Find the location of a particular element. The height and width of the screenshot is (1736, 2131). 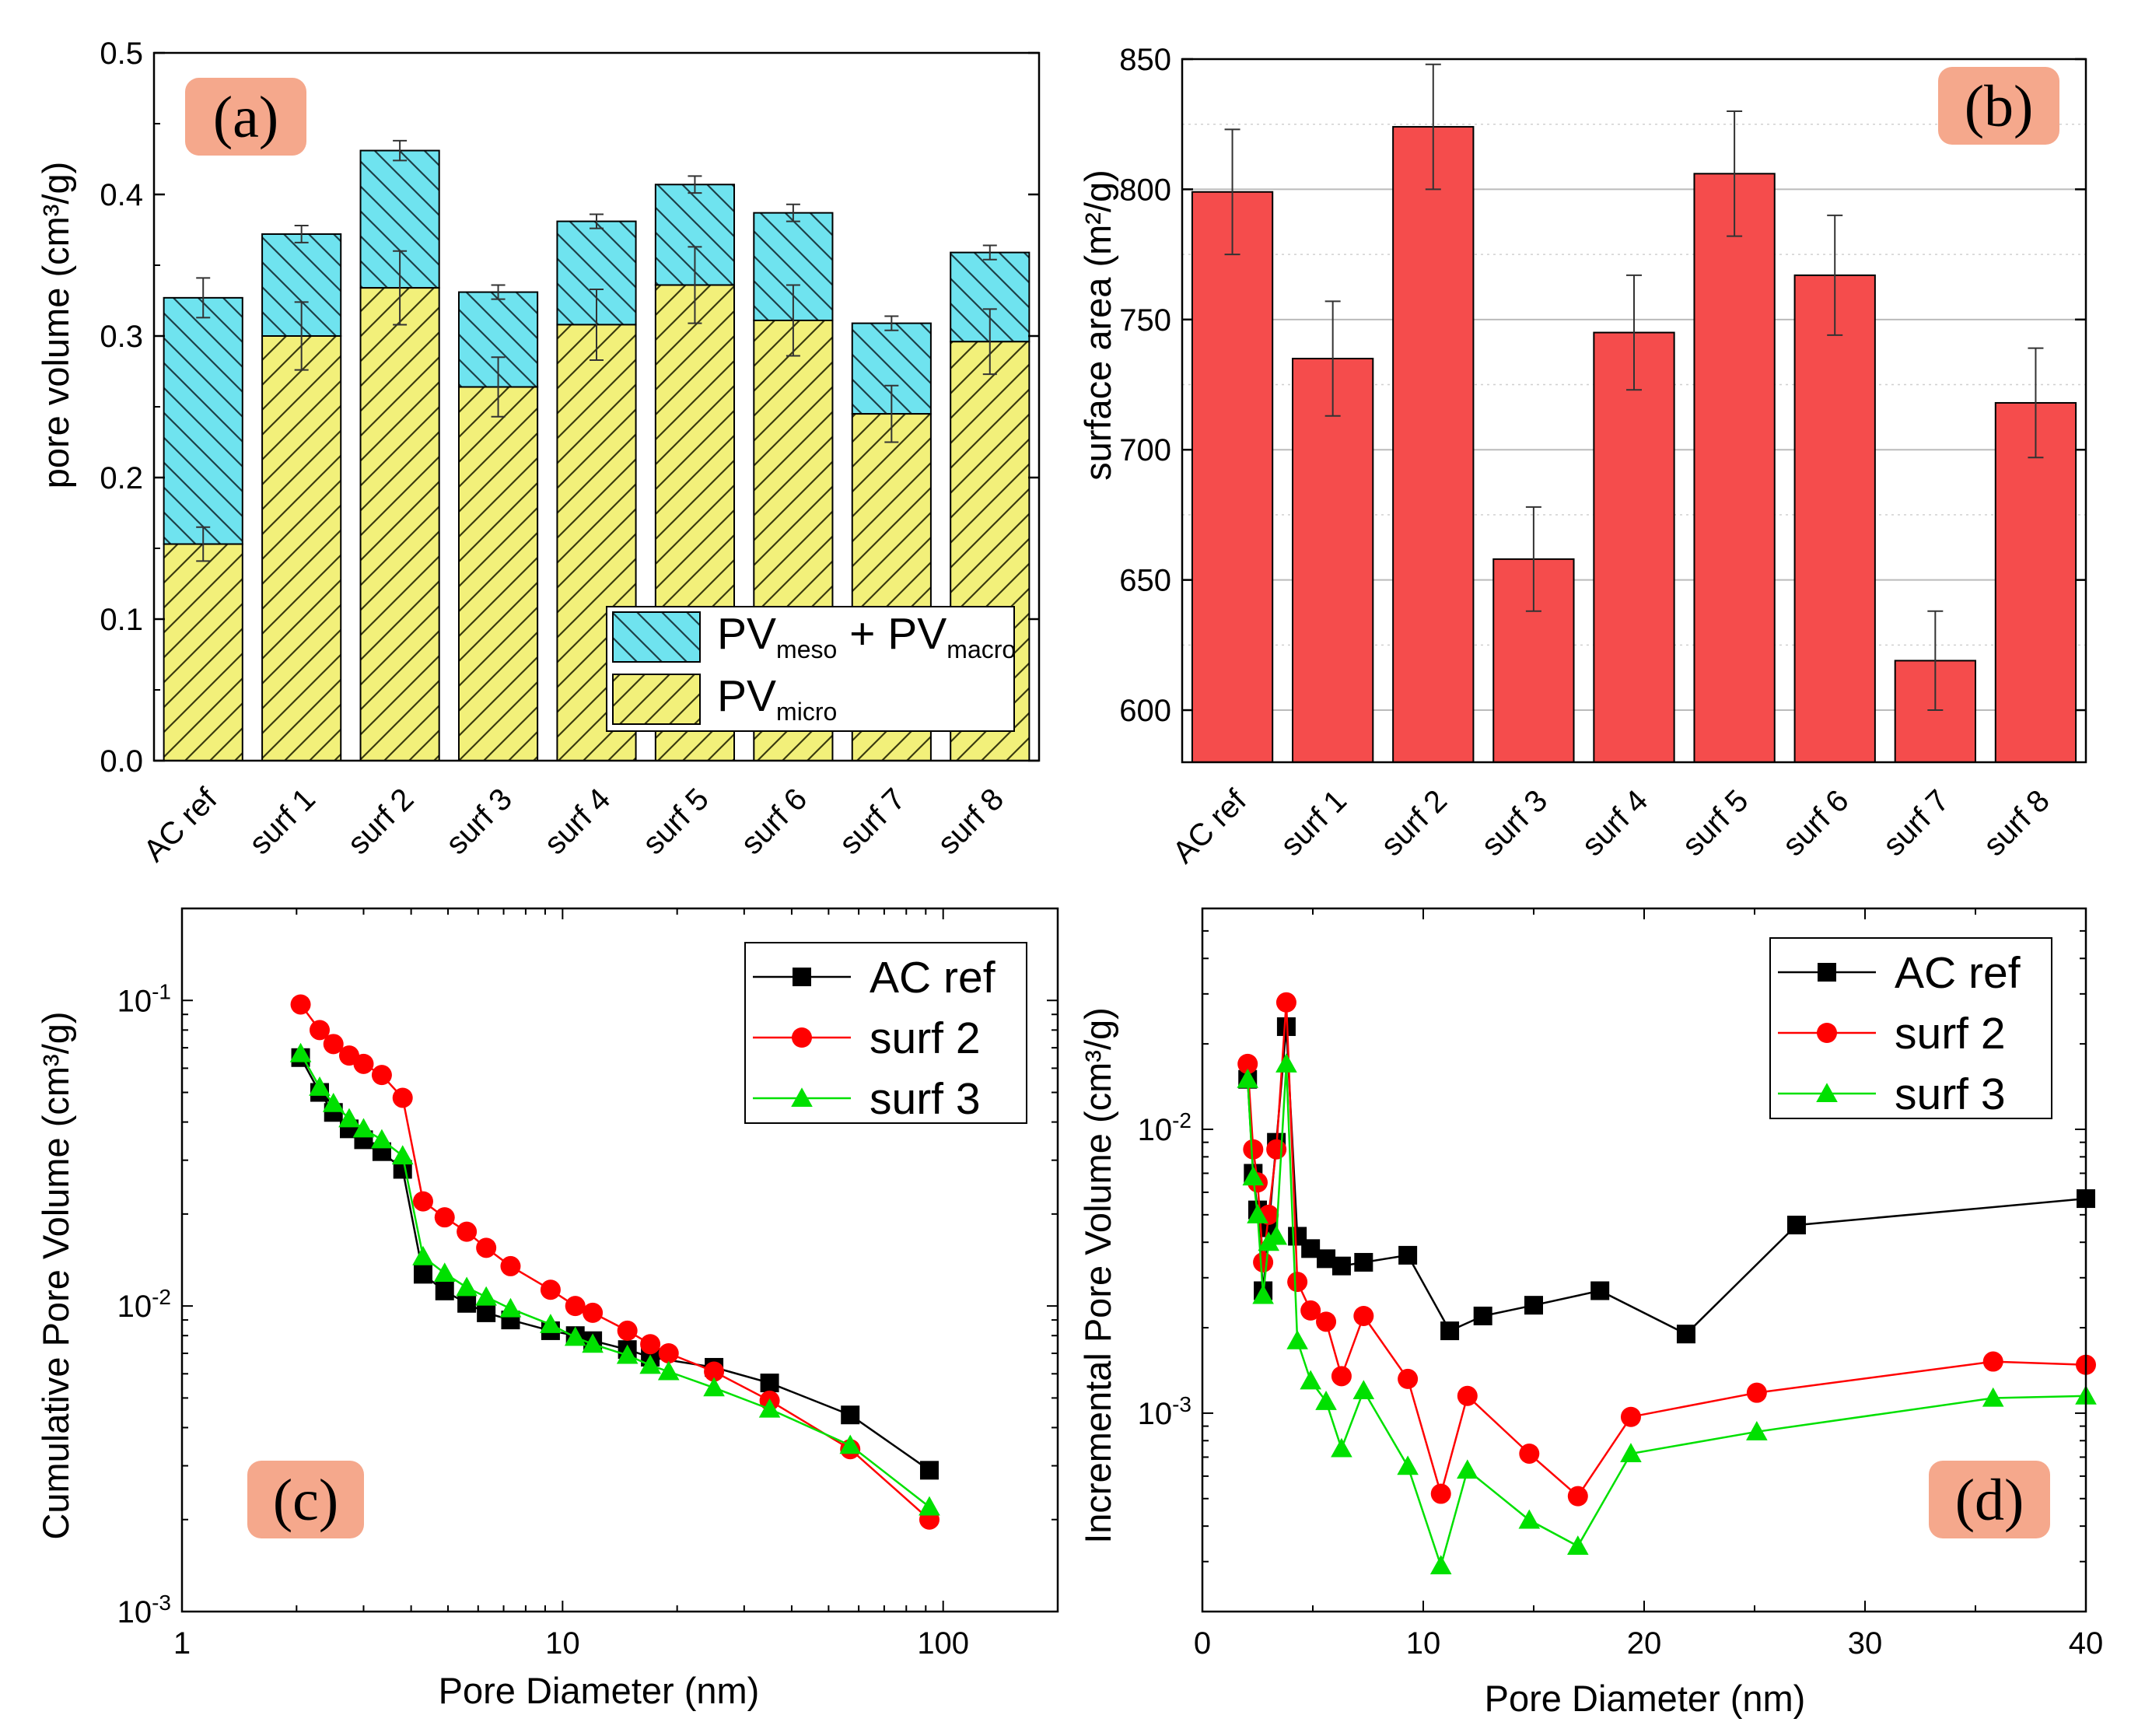

xtick-a-4: surf 4 is located at coordinates (578, 822).